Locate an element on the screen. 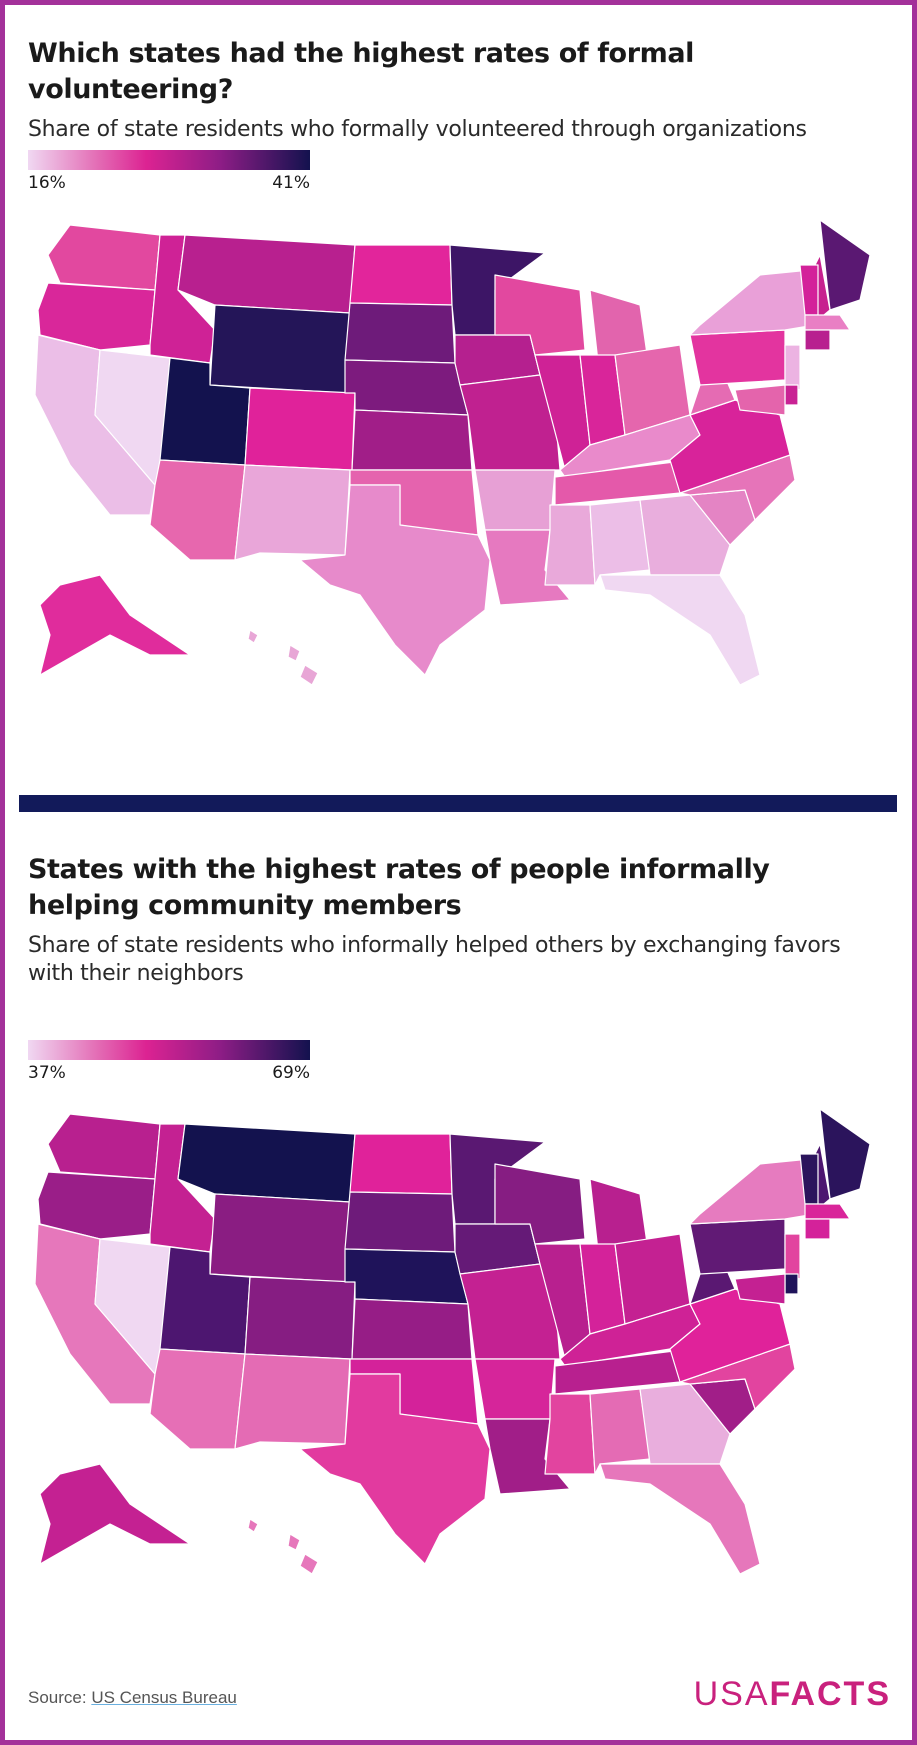 The image size is (917, 1745). map1-legend: 16% 41% is located at coordinates (169, 171).